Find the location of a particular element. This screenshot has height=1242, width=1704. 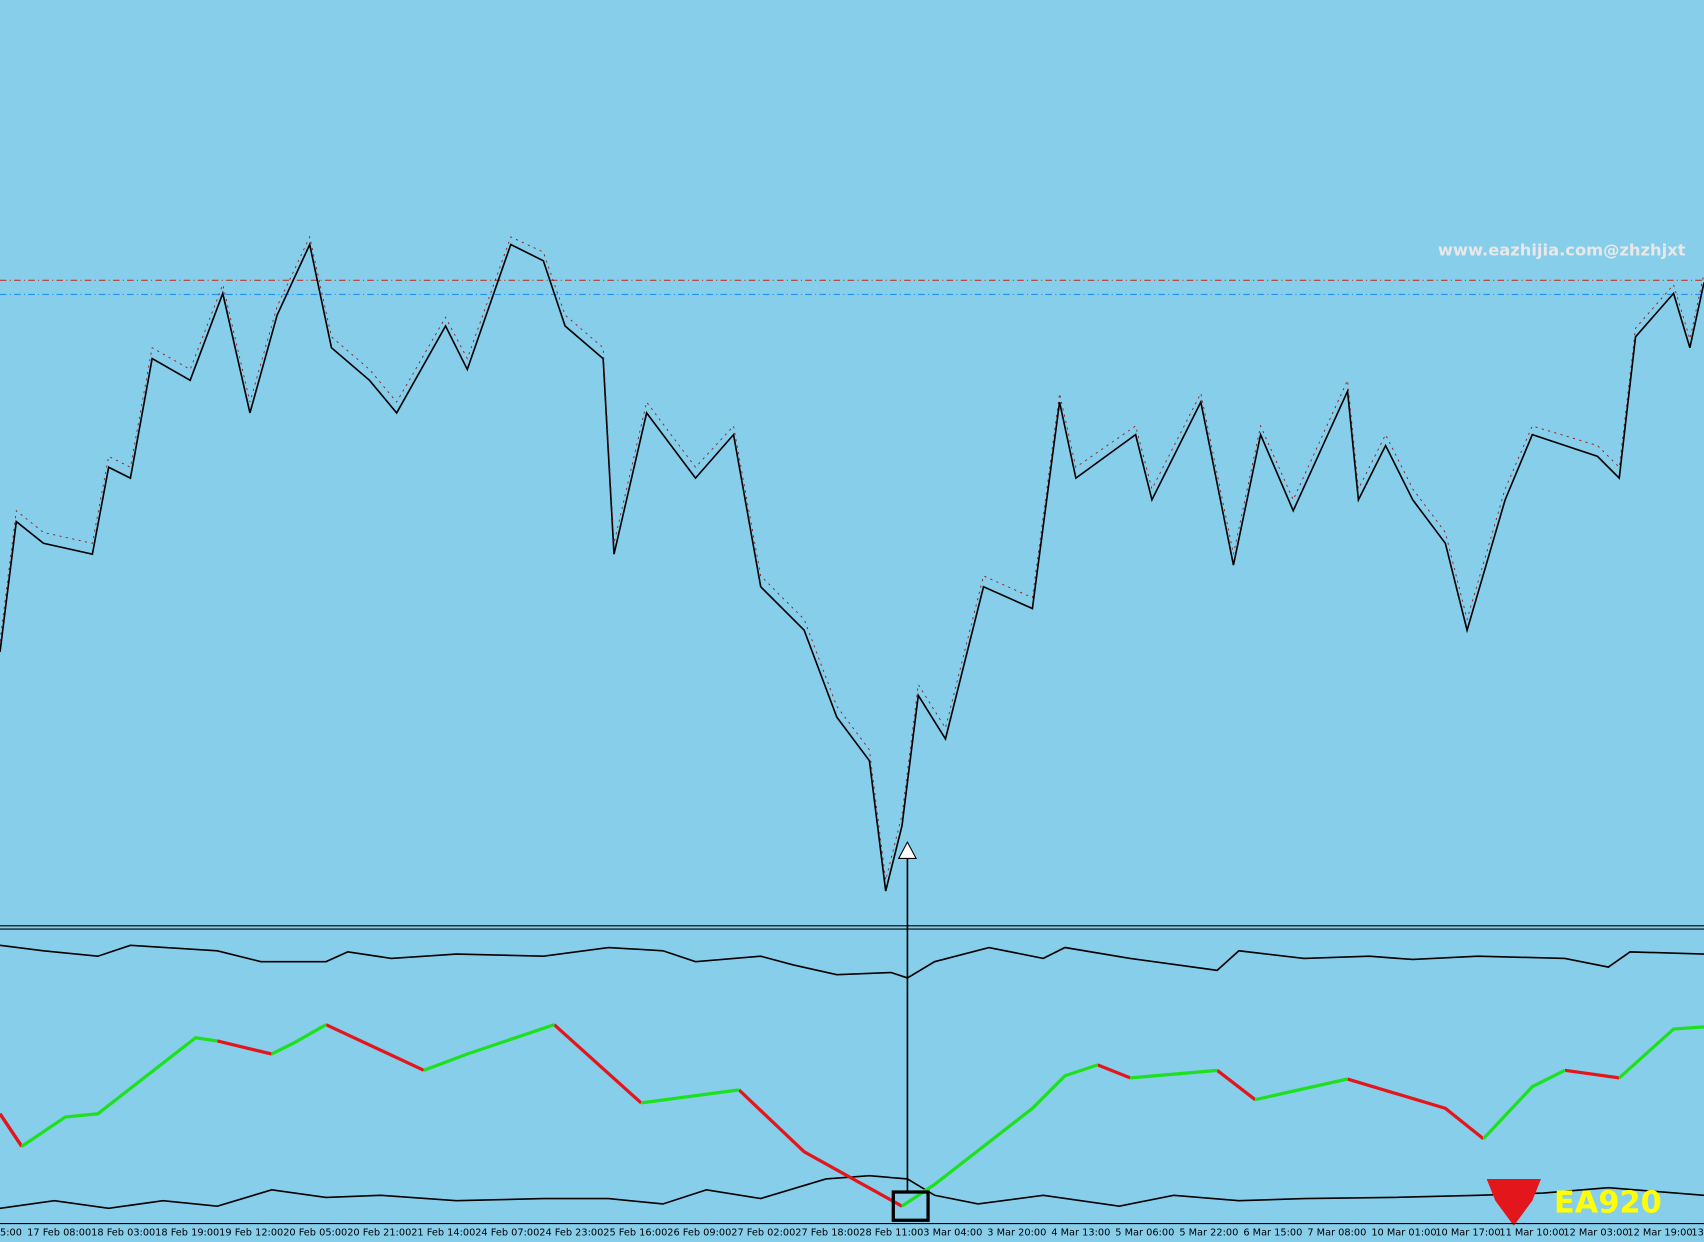

time-label: 3 Mar 04:00 is located at coordinates (952, 1232).